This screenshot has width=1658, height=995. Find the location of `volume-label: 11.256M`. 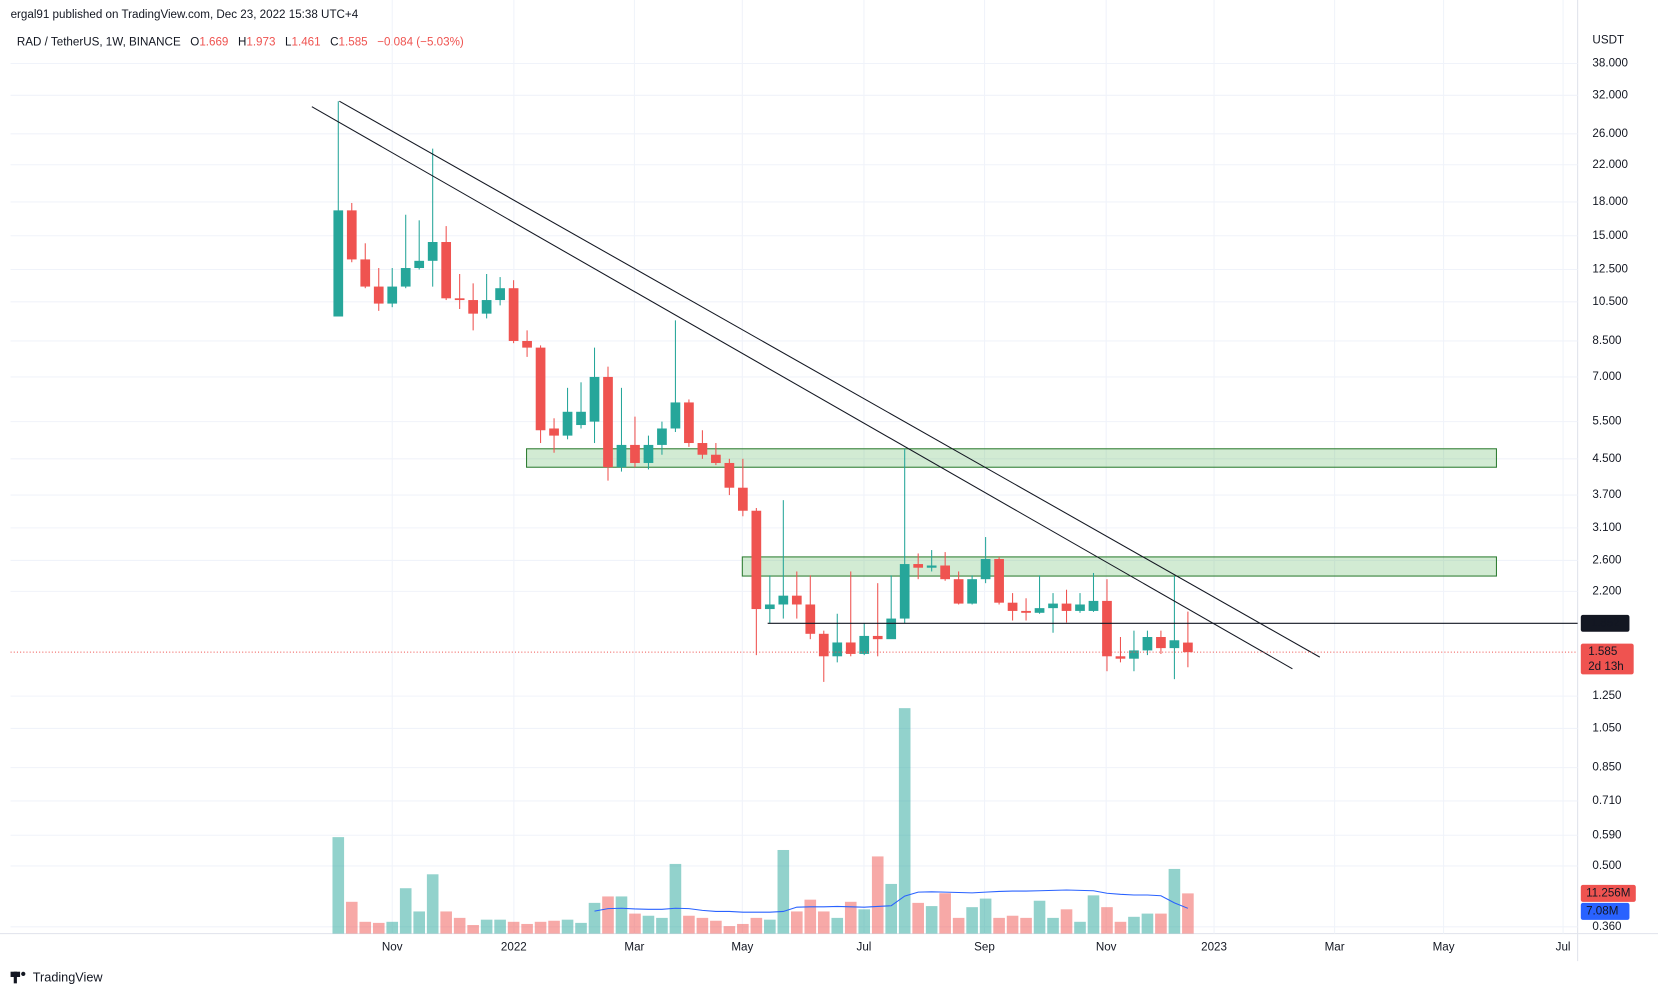

volume-label: 11.256M is located at coordinates (1608, 892).